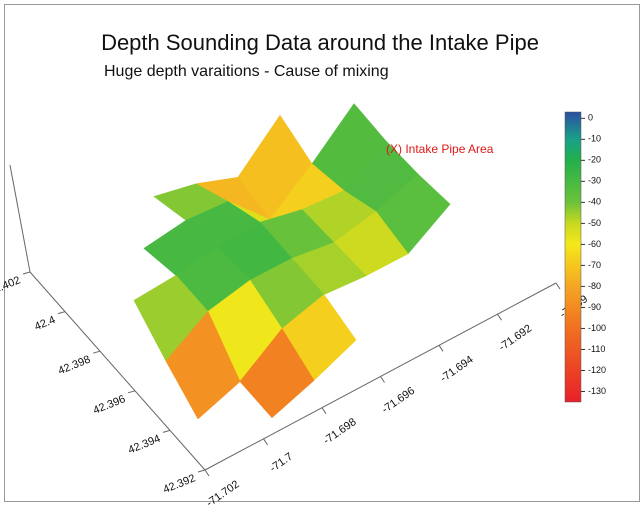 Image resolution: width=644 pixels, height=506 pixels. I want to click on colorbar-tick-label: -70, so click(594, 265).